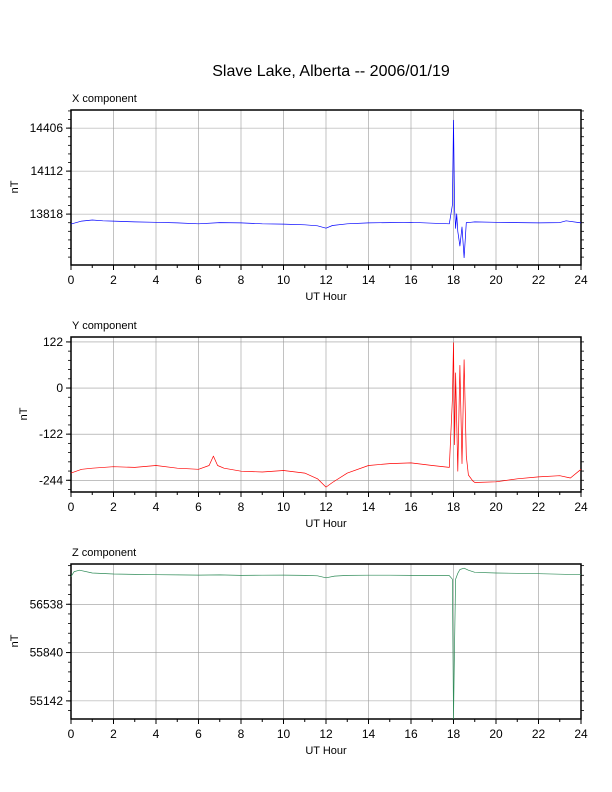  I want to click on panel-title: Y component, so click(104, 326).